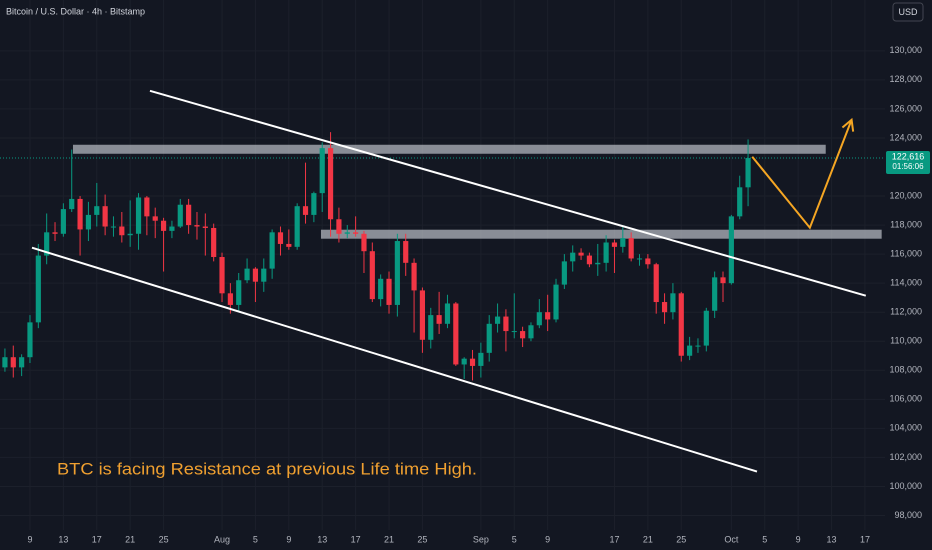  Describe the element at coordinates (906, 341) in the screenshot. I see `y-tick-label: 110,000` at that location.